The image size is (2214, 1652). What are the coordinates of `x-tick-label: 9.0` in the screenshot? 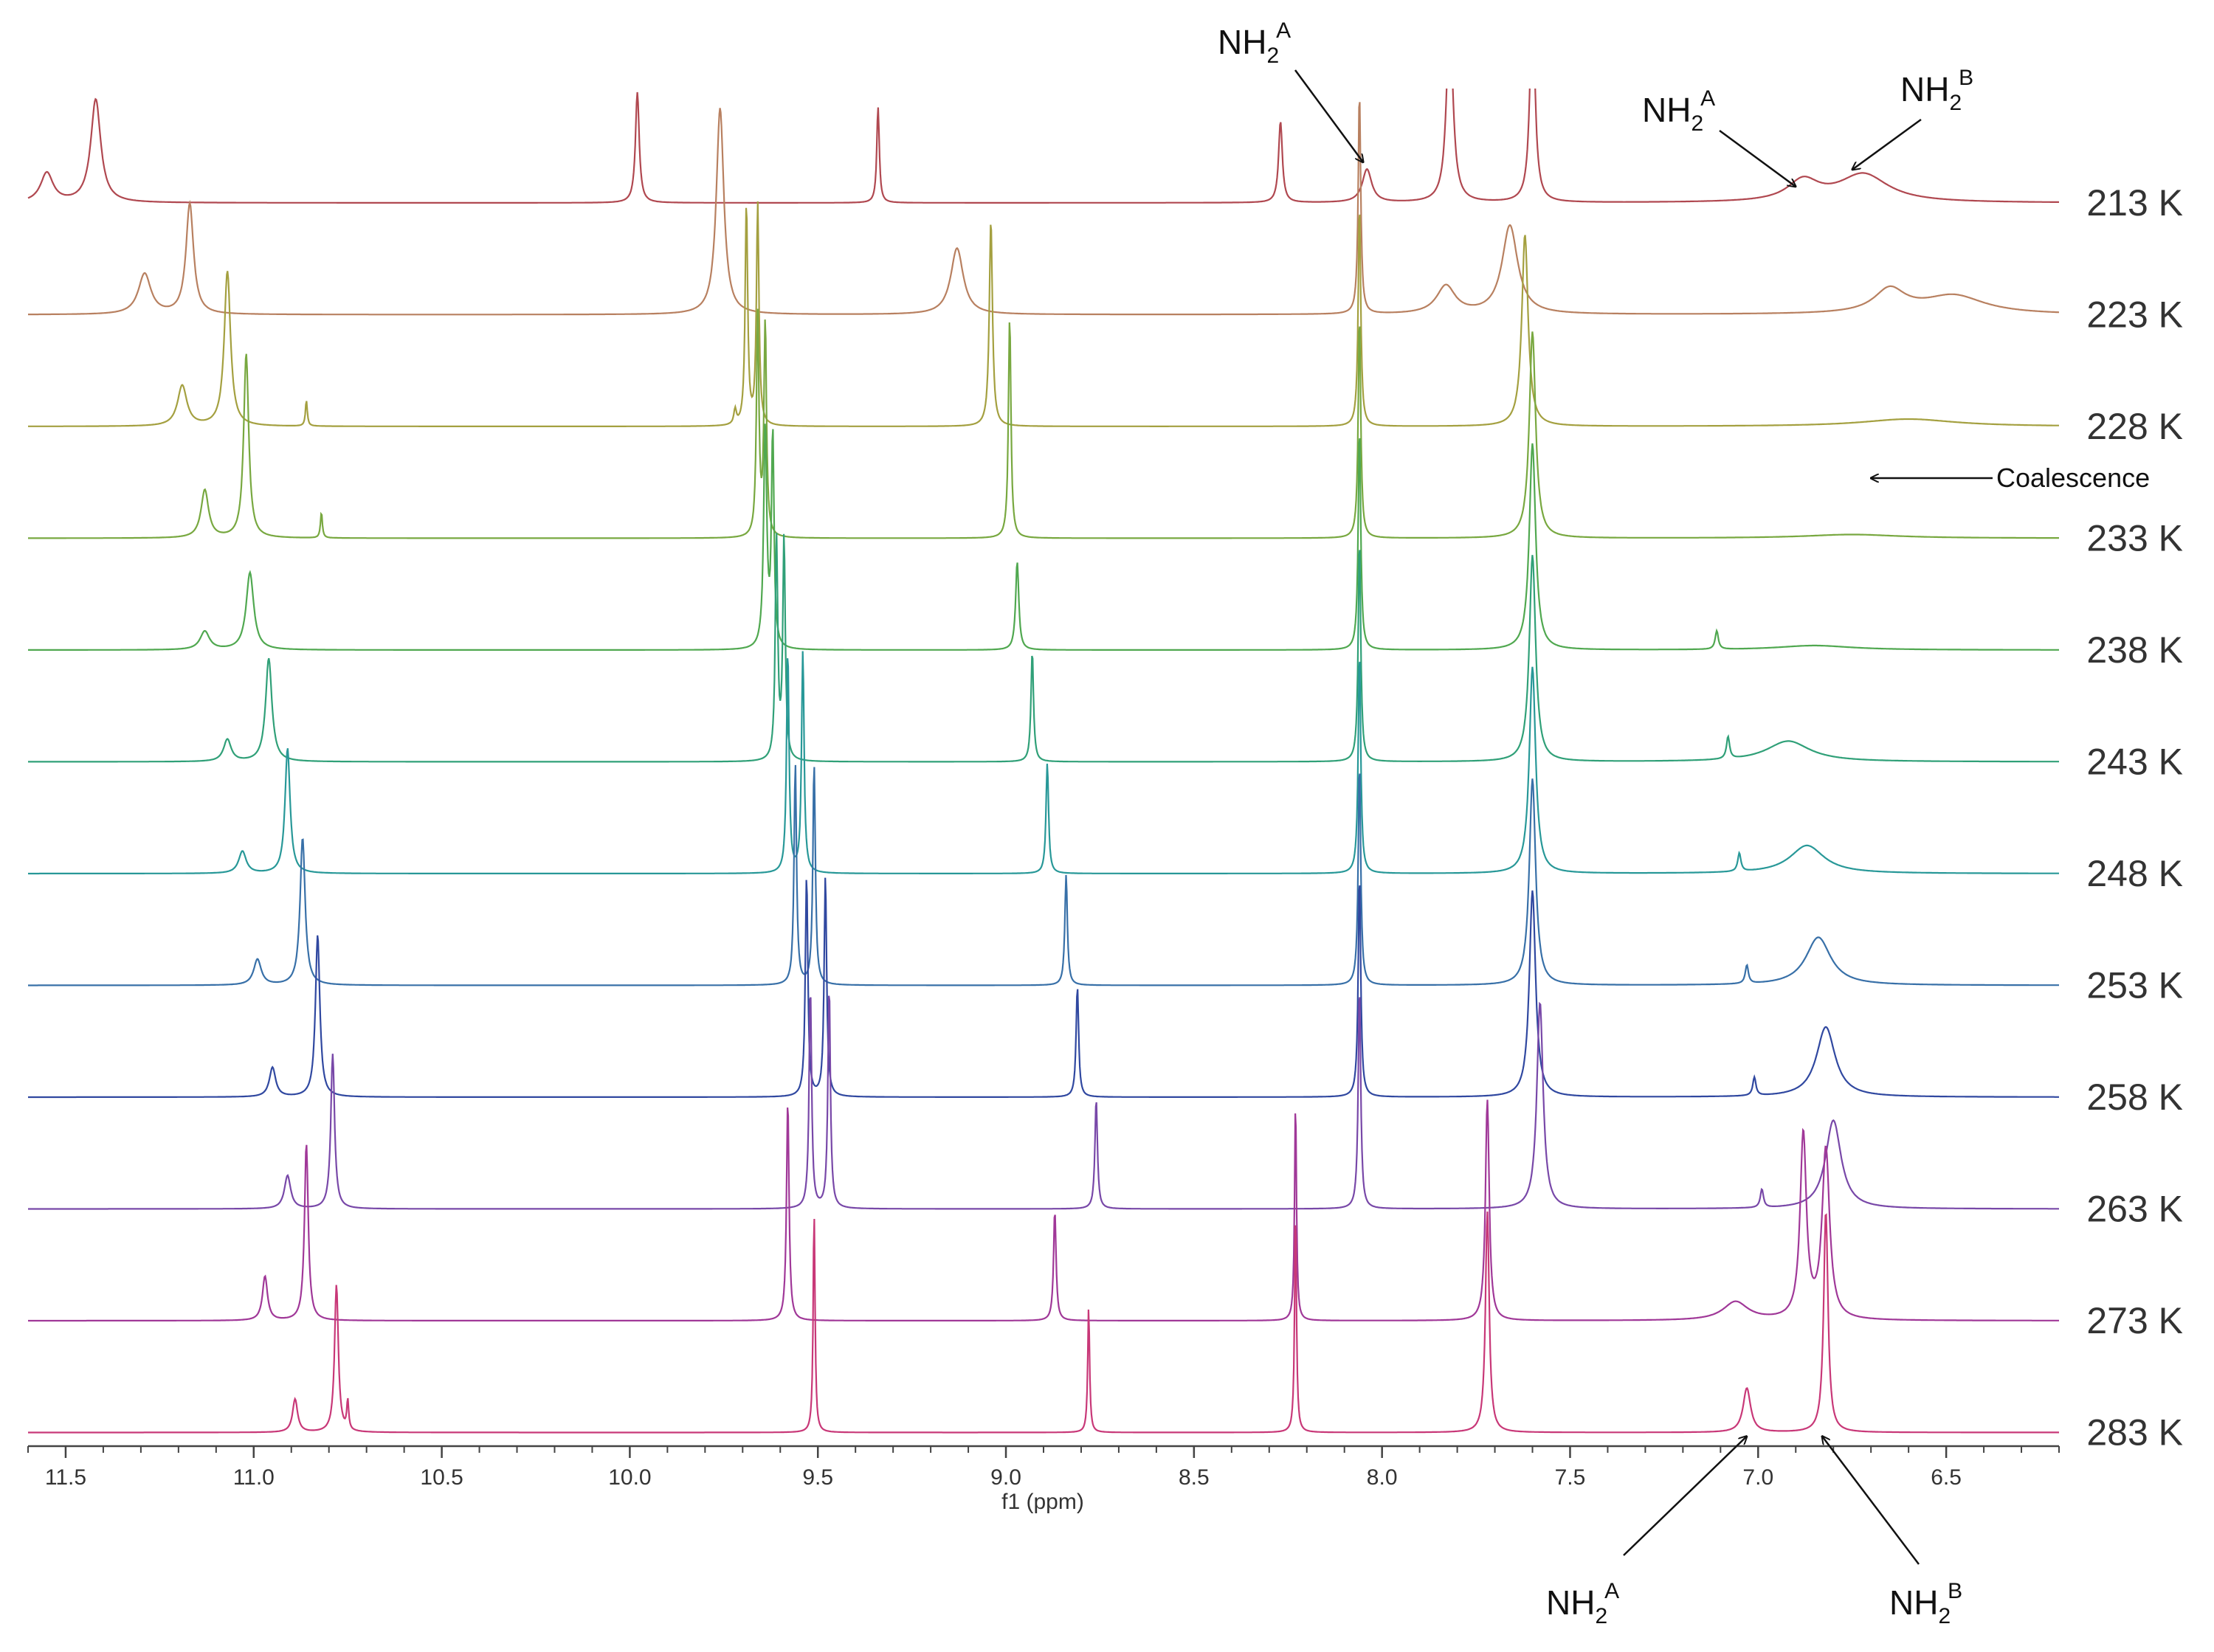 It's located at (1005, 1478).